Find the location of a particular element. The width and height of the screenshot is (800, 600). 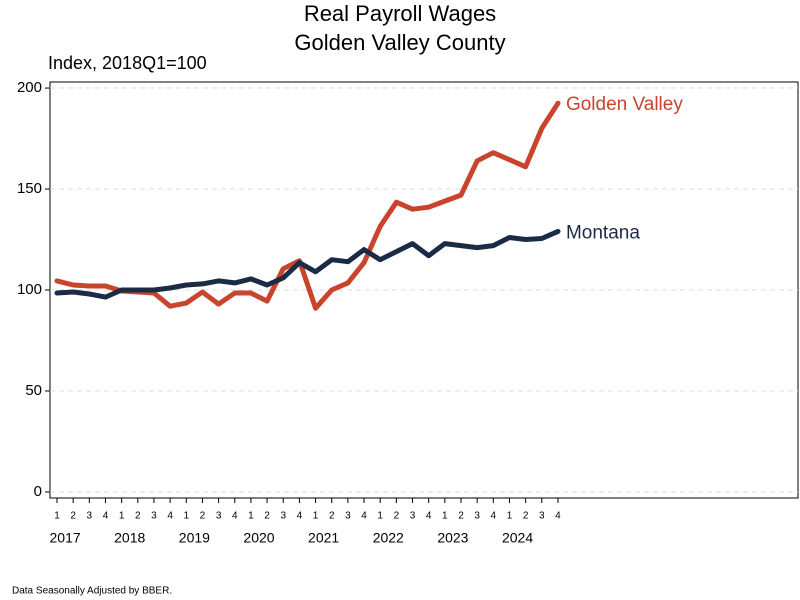

y-axis-label: Index, 2018Q1=100 is located at coordinates (127, 63).